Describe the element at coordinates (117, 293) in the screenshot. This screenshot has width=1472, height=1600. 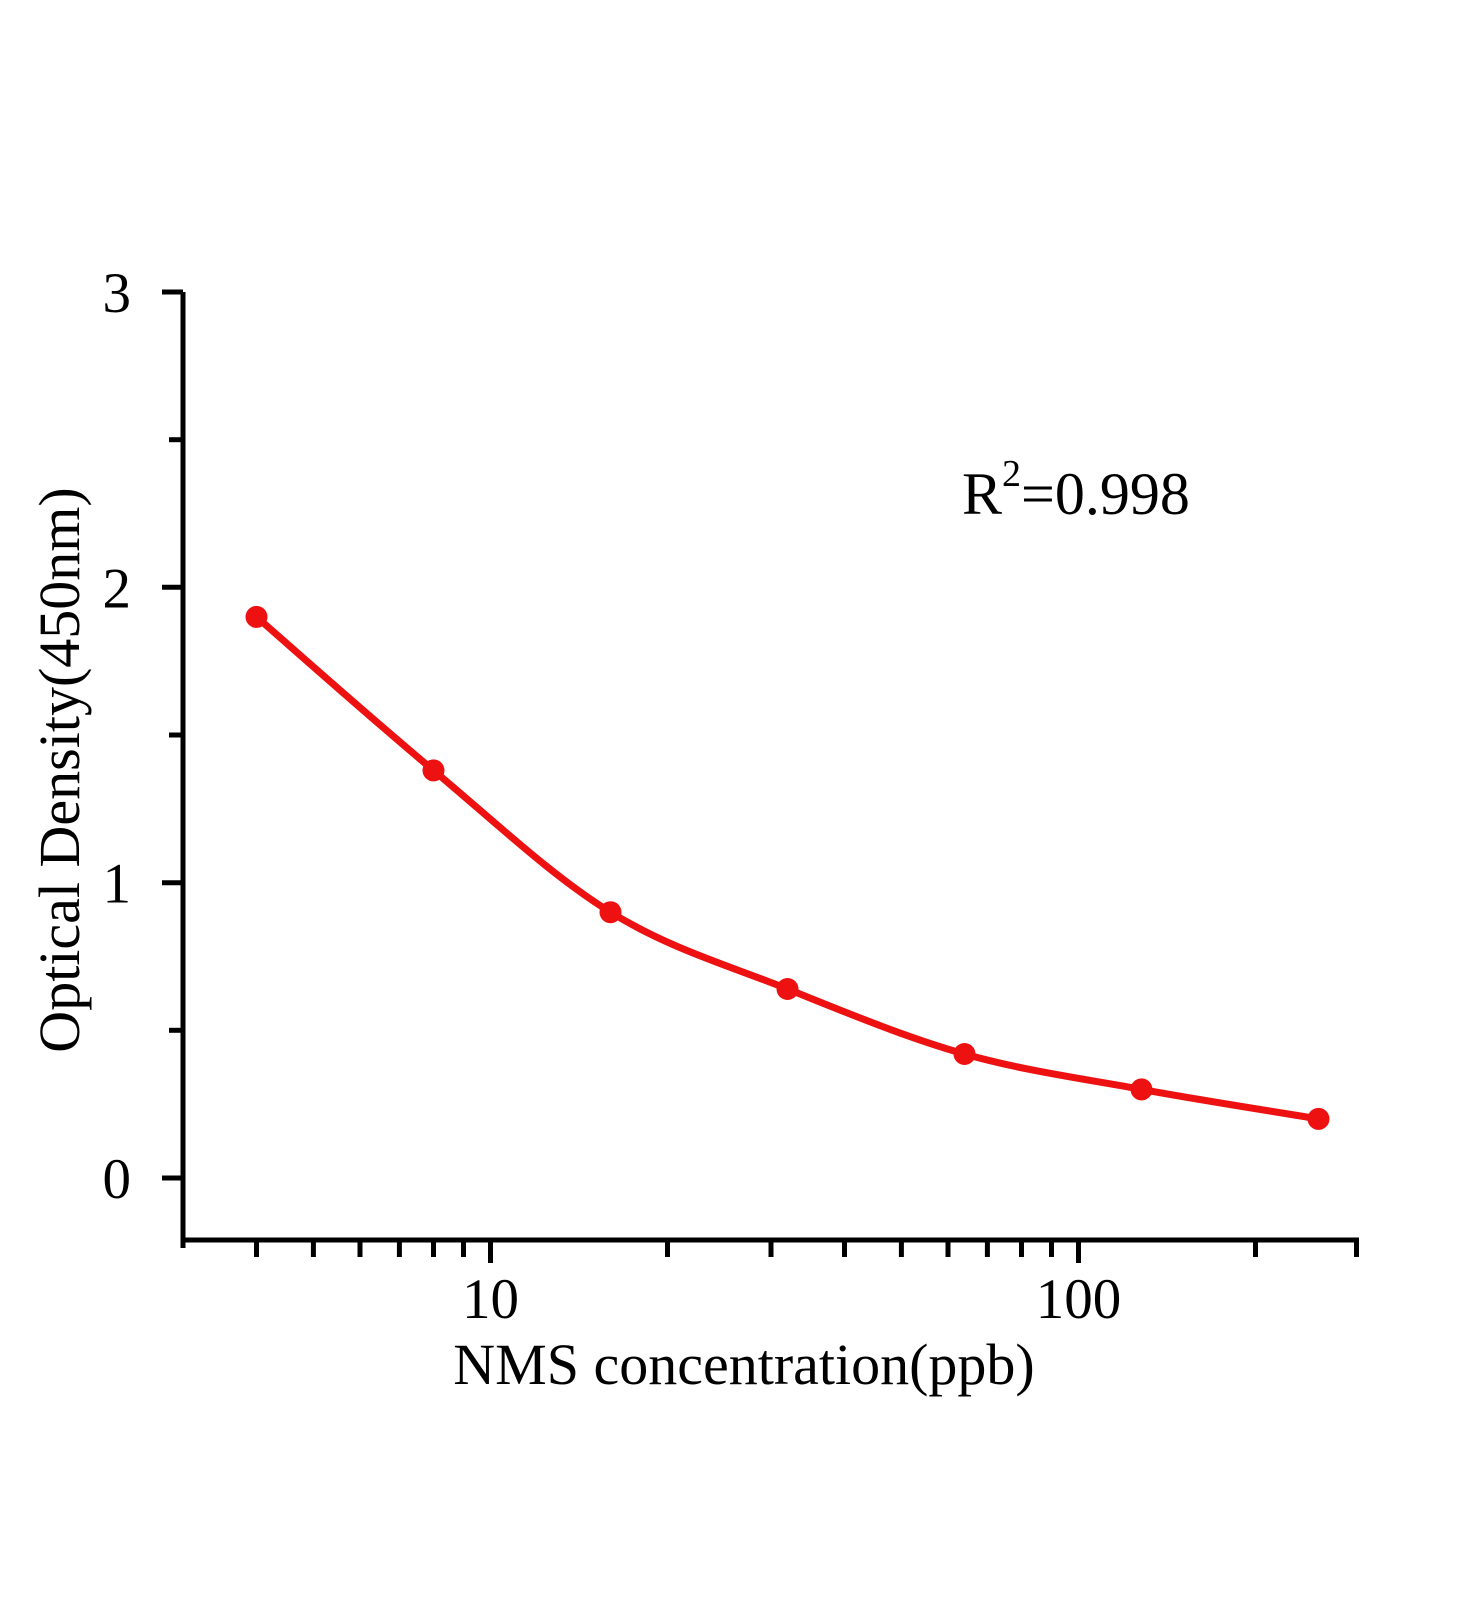
I see `y-tick-label: 3` at that location.